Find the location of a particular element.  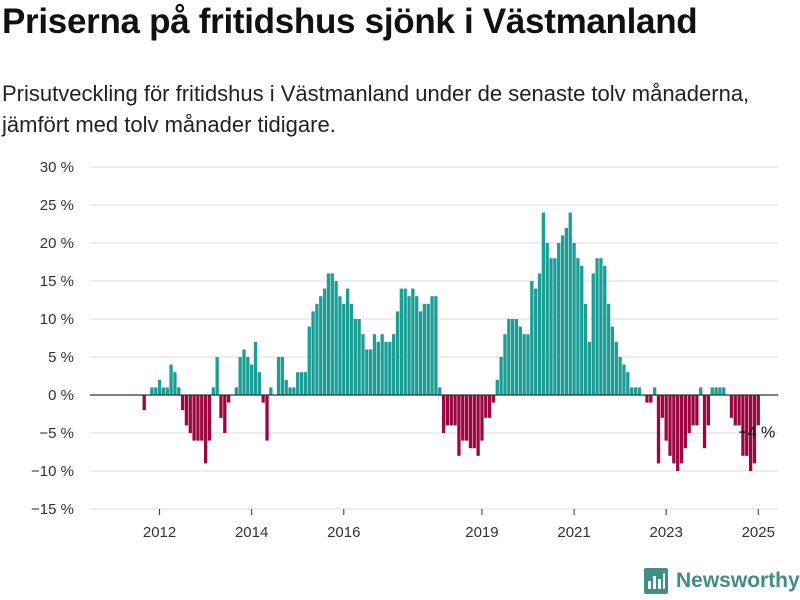

x-tick-label: 2021 is located at coordinates (573, 532).